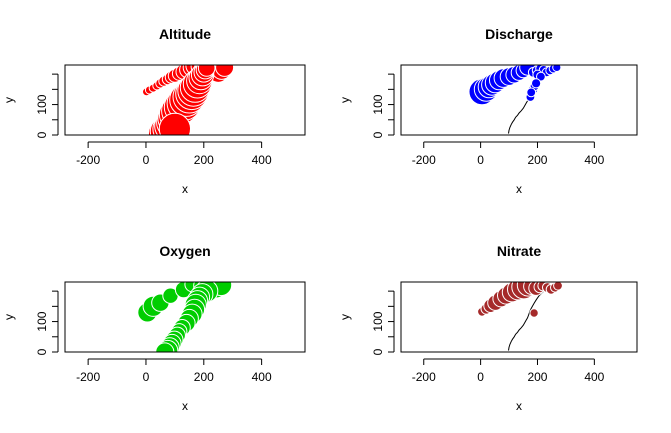  What do you see at coordinates (519, 34) in the screenshot?
I see `panel-title: Discharge` at bounding box center [519, 34].